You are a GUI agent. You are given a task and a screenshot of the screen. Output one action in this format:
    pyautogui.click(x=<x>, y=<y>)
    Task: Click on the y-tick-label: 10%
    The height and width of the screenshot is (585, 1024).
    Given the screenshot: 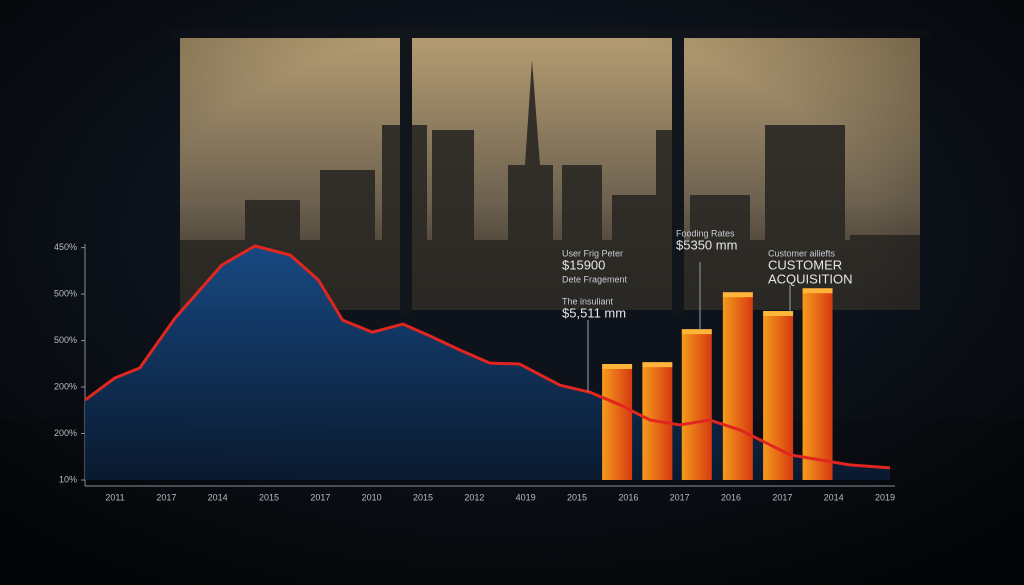 What is the action you would take?
    pyautogui.click(x=68, y=479)
    